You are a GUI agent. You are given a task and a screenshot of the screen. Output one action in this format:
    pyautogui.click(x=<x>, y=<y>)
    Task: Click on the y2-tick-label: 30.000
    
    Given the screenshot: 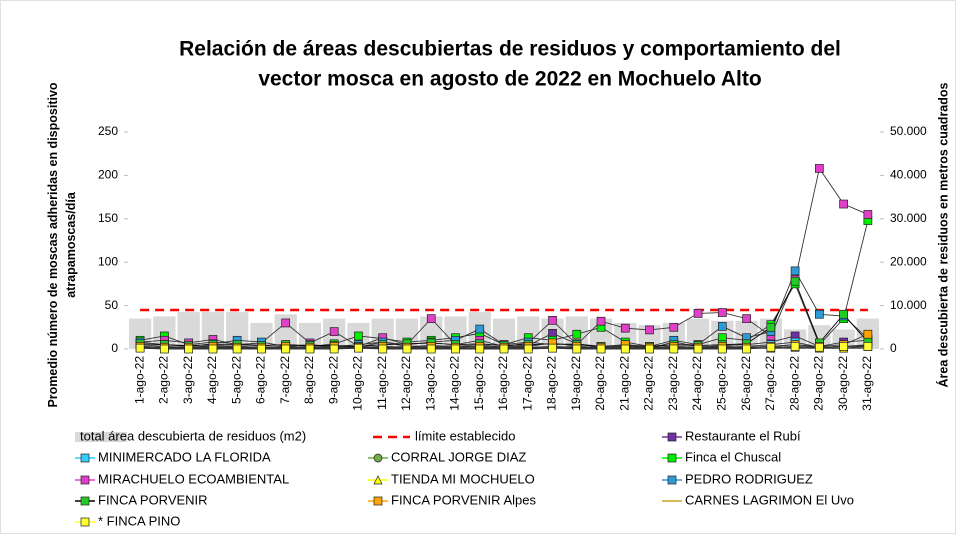 What is the action you would take?
    pyautogui.click(x=908, y=218)
    